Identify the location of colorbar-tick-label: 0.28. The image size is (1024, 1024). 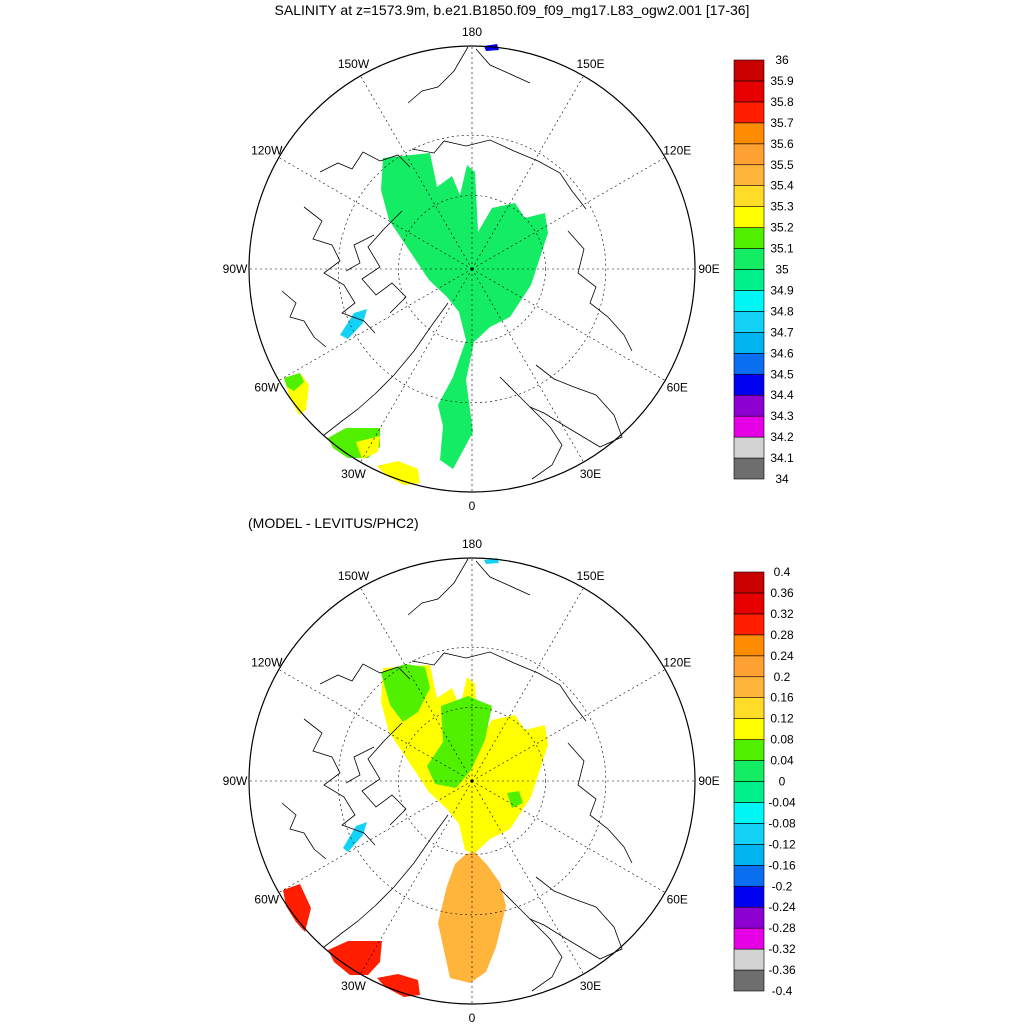
(782, 635).